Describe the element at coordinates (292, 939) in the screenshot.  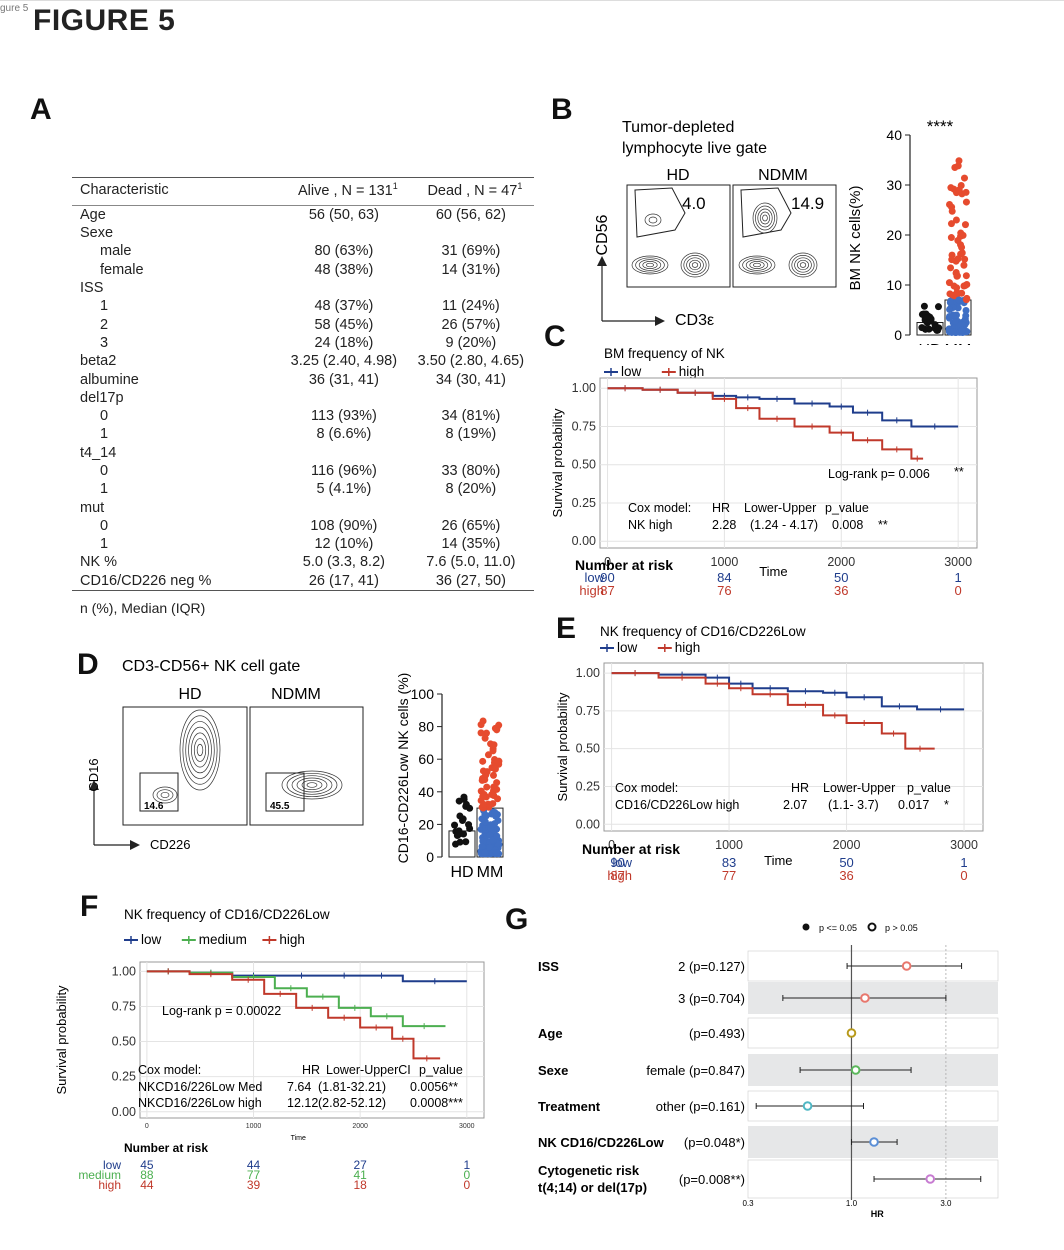
I see `legend-label: high` at that location.